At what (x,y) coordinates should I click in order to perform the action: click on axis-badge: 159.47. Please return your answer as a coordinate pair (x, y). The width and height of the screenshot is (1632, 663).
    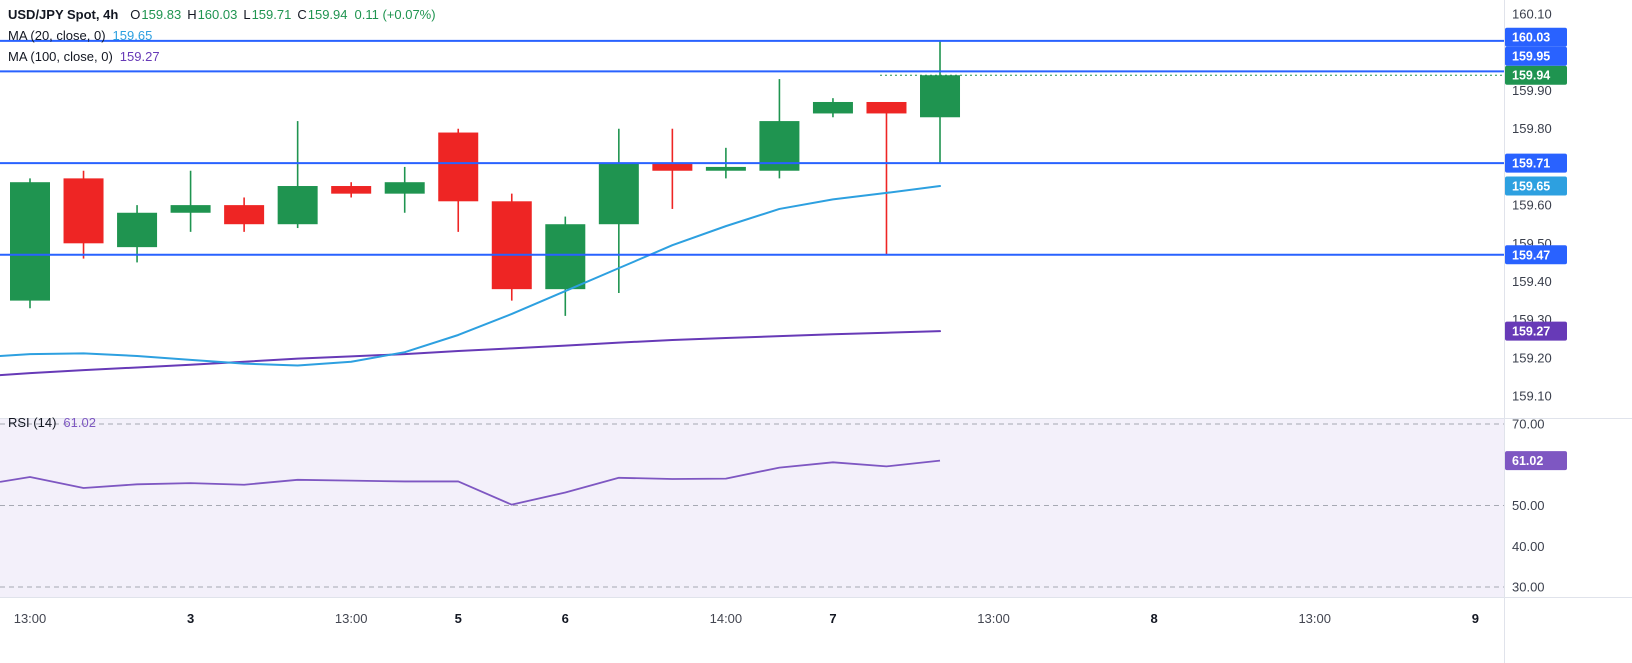
    Looking at the image, I should click on (1536, 255).